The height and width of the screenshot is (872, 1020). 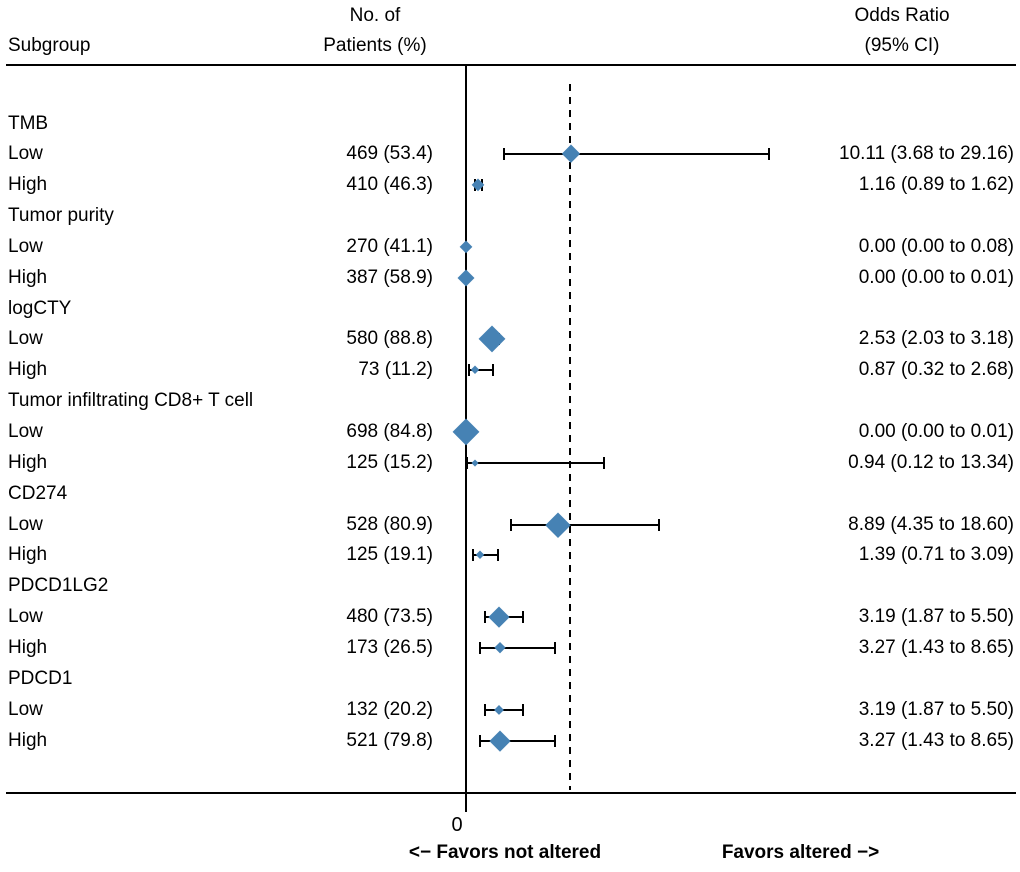 What do you see at coordinates (510, 277) in the screenshot?
I see `forest-item-row: High 387 (58.9) 0.00 (0.00 to 0.01)` at bounding box center [510, 277].